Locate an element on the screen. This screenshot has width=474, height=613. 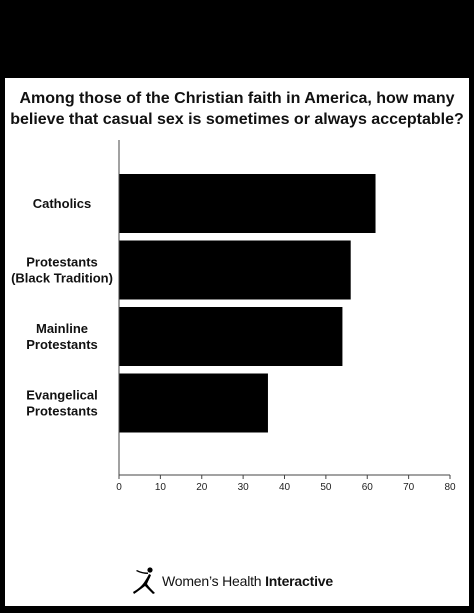
brand-name-regular: Women’s Health is located at coordinates (214, 581).